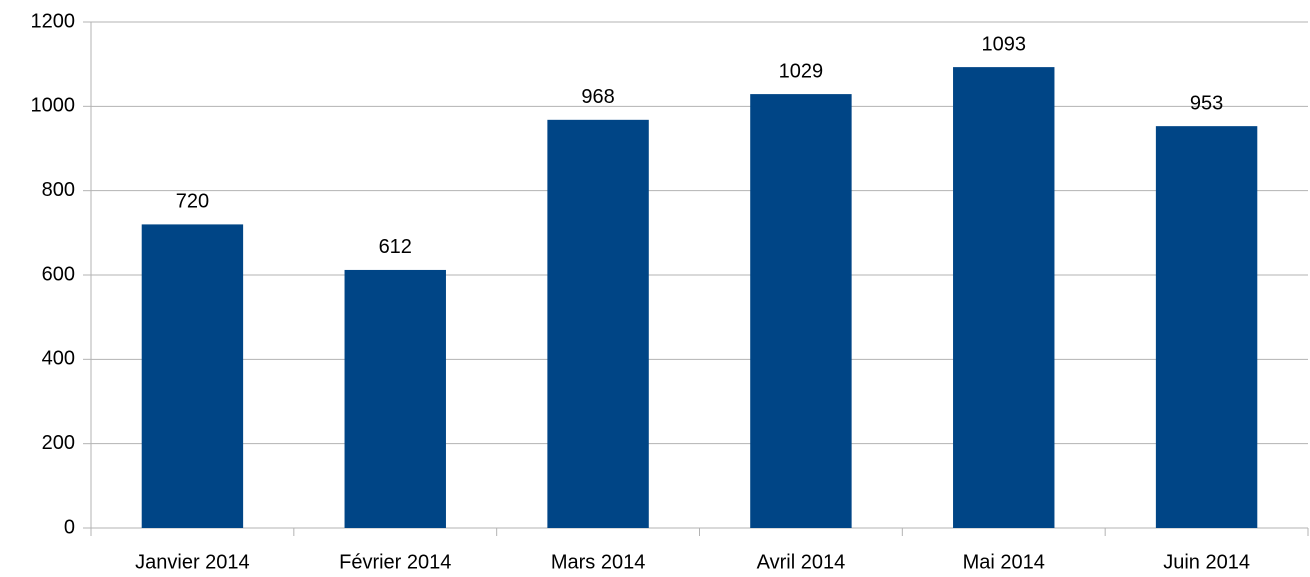 The height and width of the screenshot is (577, 1310). I want to click on y-tick-label: 1000, so click(53, 106).